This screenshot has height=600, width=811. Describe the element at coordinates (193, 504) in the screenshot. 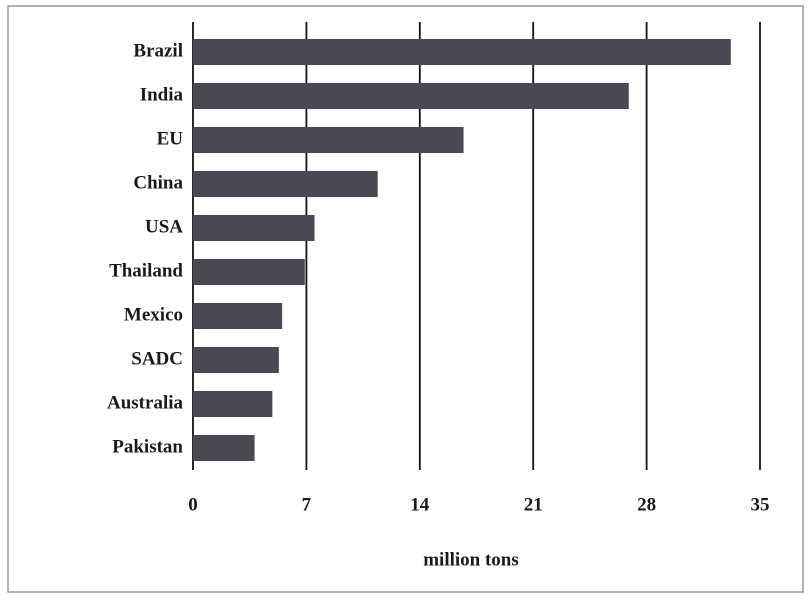

I see `x-tick-label: 0` at that location.